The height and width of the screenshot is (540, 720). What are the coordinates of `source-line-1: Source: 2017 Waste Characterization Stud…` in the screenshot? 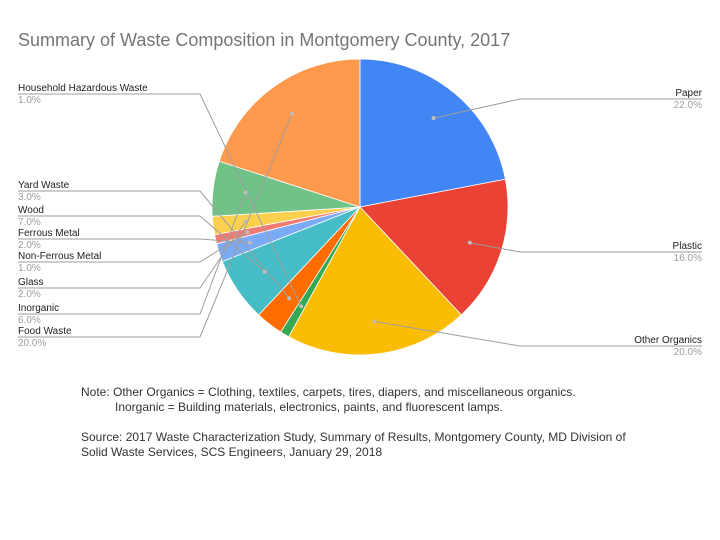 It's located at (353, 437).